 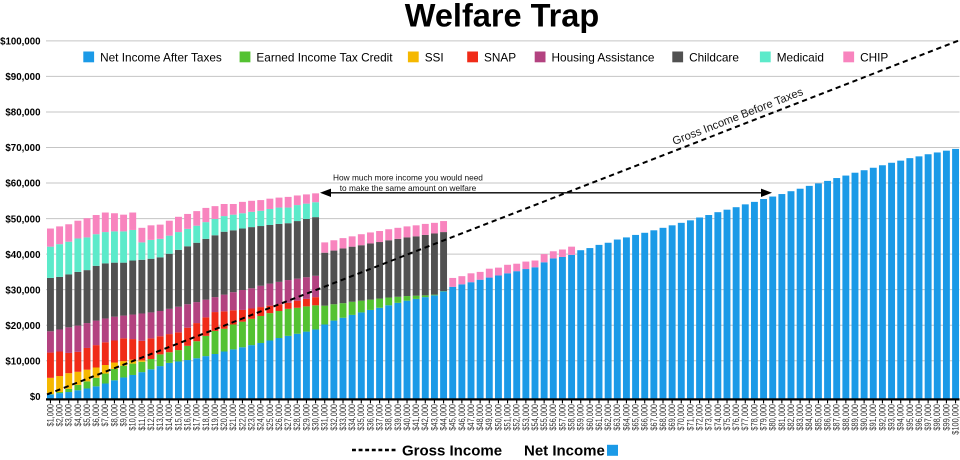 I want to click on svg-text: $42,000, so click(x=425, y=417).